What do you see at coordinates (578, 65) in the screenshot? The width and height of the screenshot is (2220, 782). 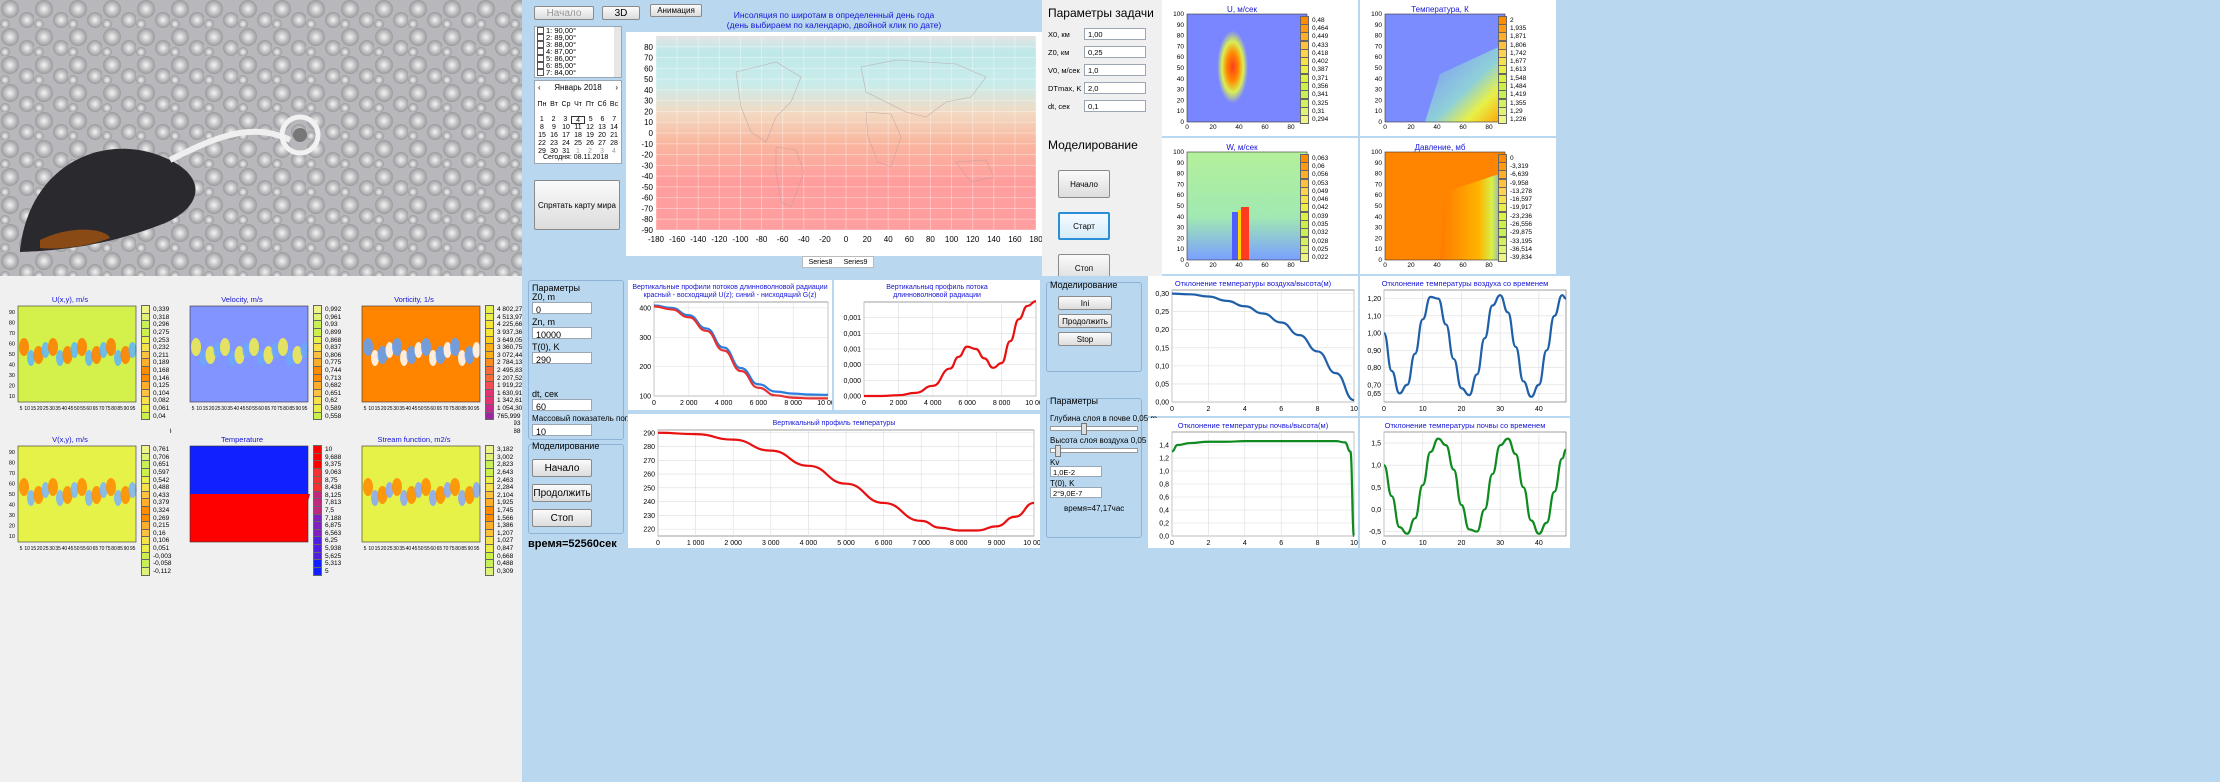 I see `latitude-item: 6: 85,00°` at bounding box center [578, 65].